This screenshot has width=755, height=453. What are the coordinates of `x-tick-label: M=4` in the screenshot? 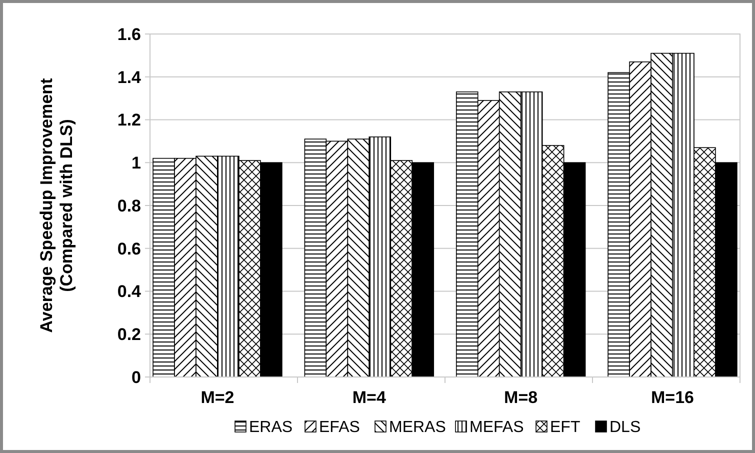 It's located at (369, 397).